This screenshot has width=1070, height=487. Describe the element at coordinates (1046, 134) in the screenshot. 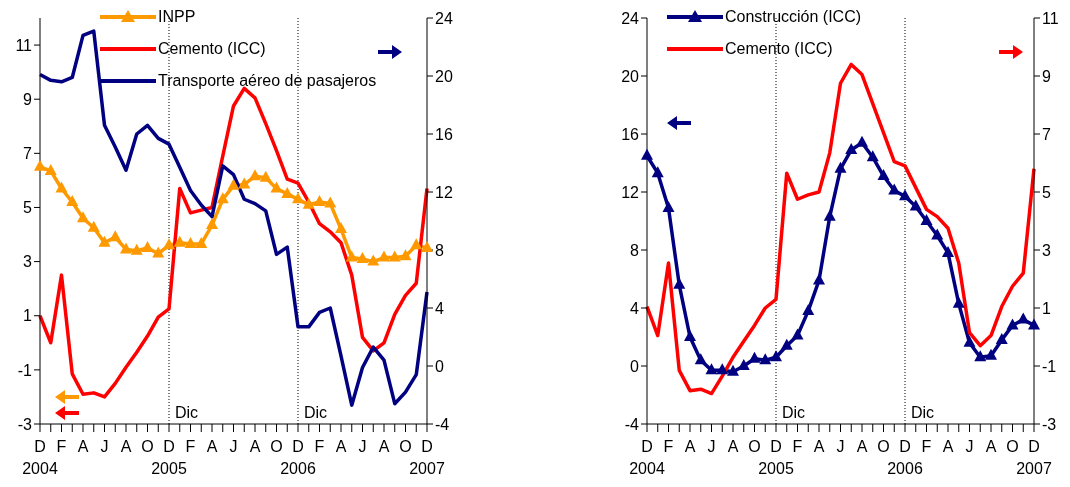

I see `y2-tick-label: 7` at that location.